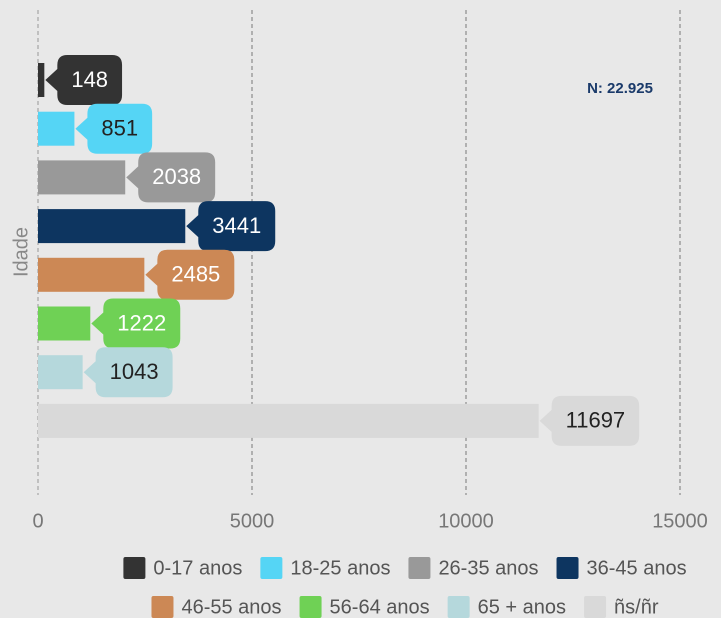  What do you see at coordinates (119, 128) in the screenshot?
I see `data-label-text: 851` at bounding box center [119, 128].